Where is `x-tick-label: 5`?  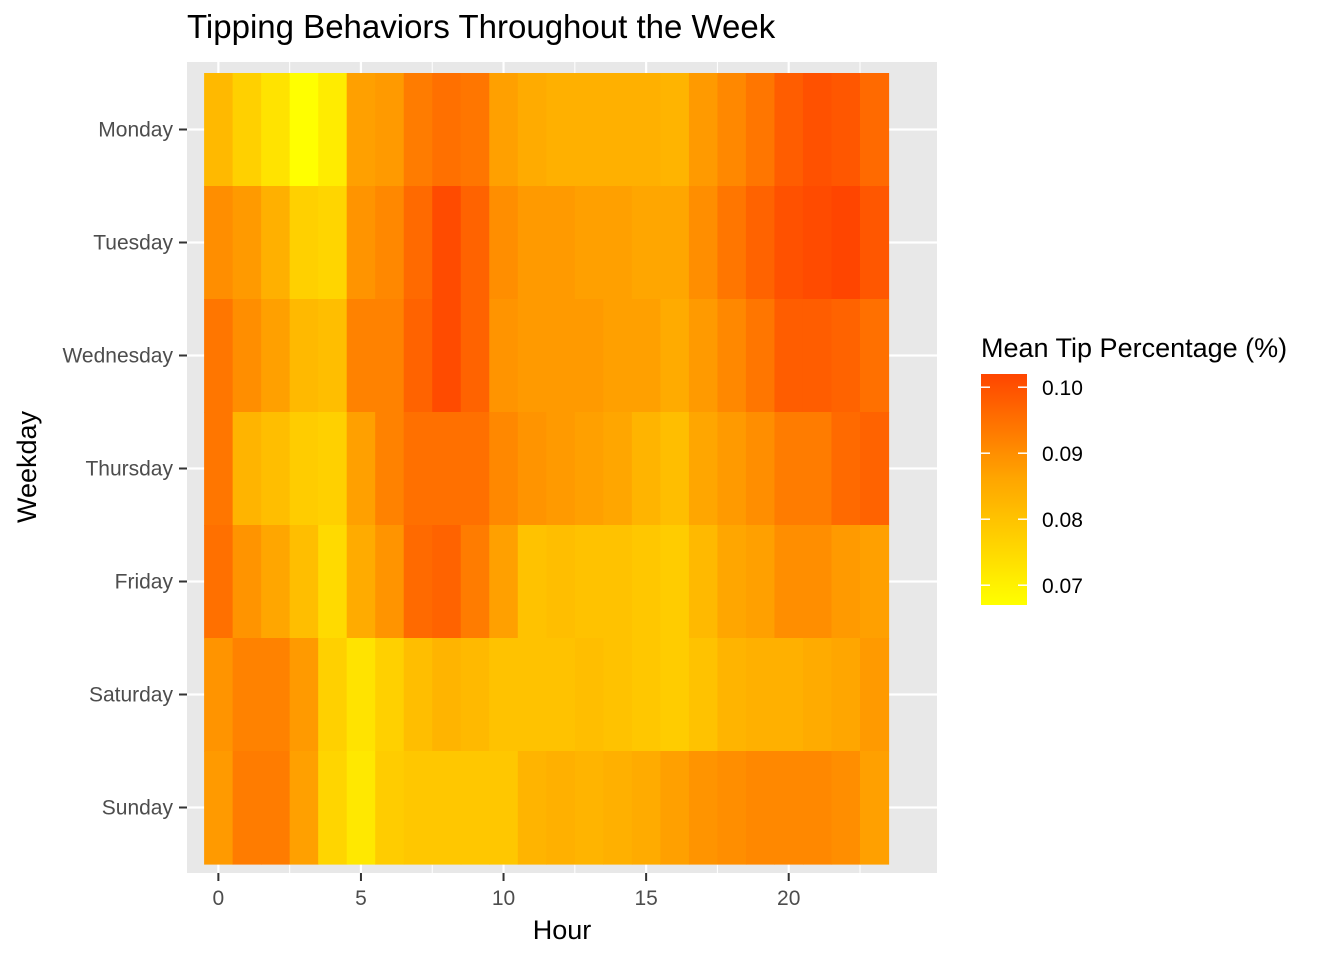 x-tick-label: 5 is located at coordinates (361, 898).